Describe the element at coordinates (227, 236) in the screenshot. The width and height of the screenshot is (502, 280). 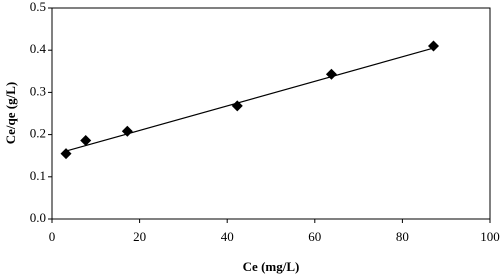
I see `x-tick-label: 40` at that location.